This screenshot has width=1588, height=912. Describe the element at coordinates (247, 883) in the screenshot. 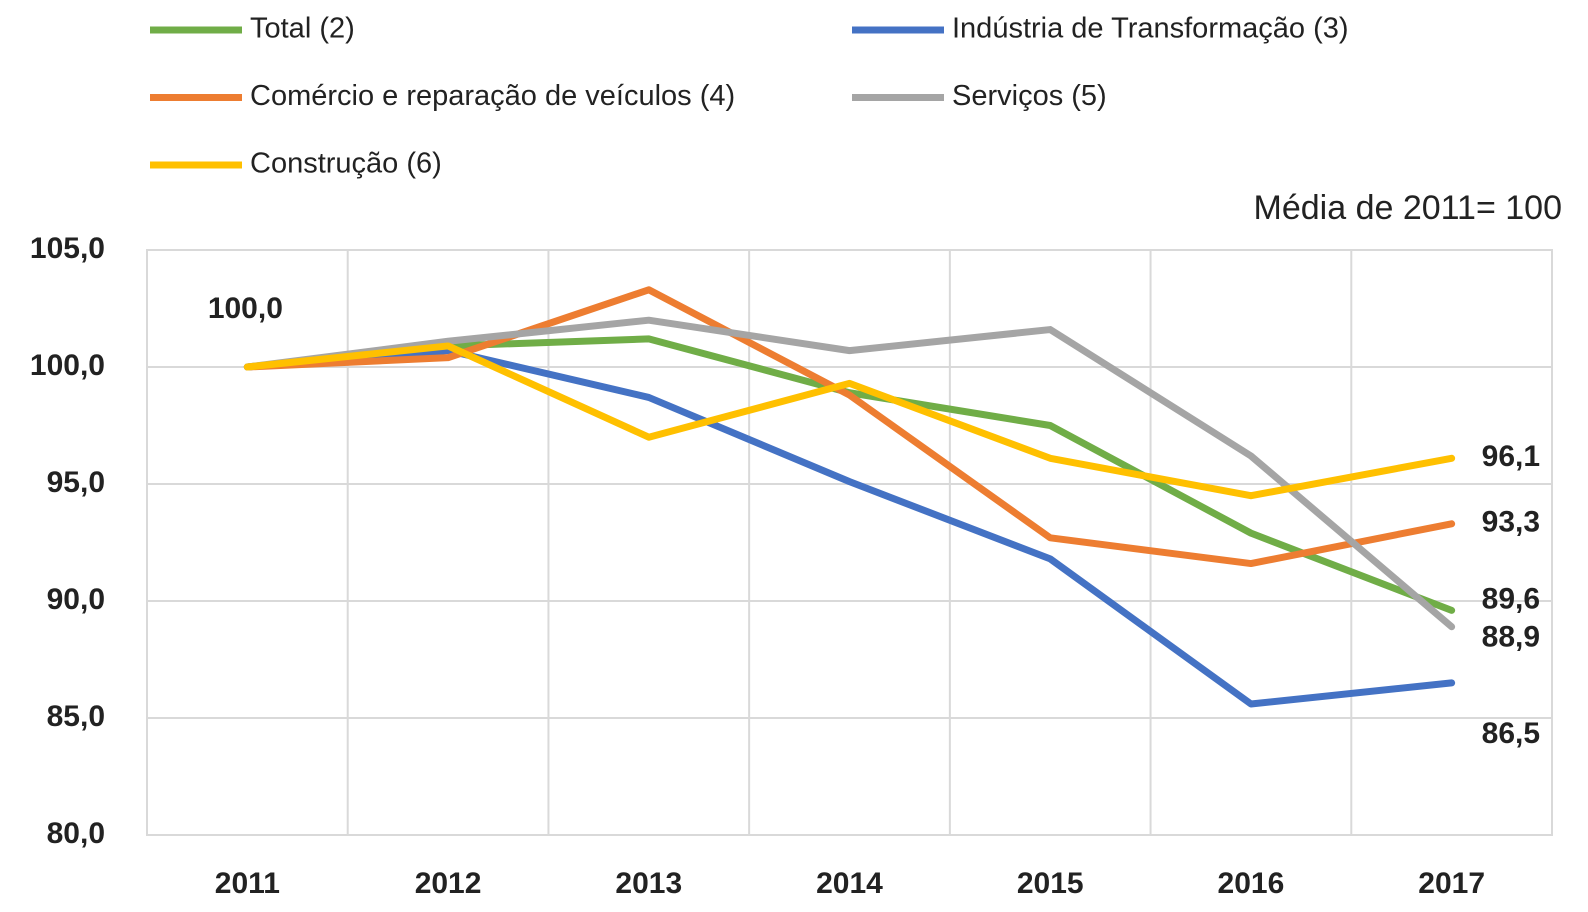

I see `x-tick-label: 2011` at that location.